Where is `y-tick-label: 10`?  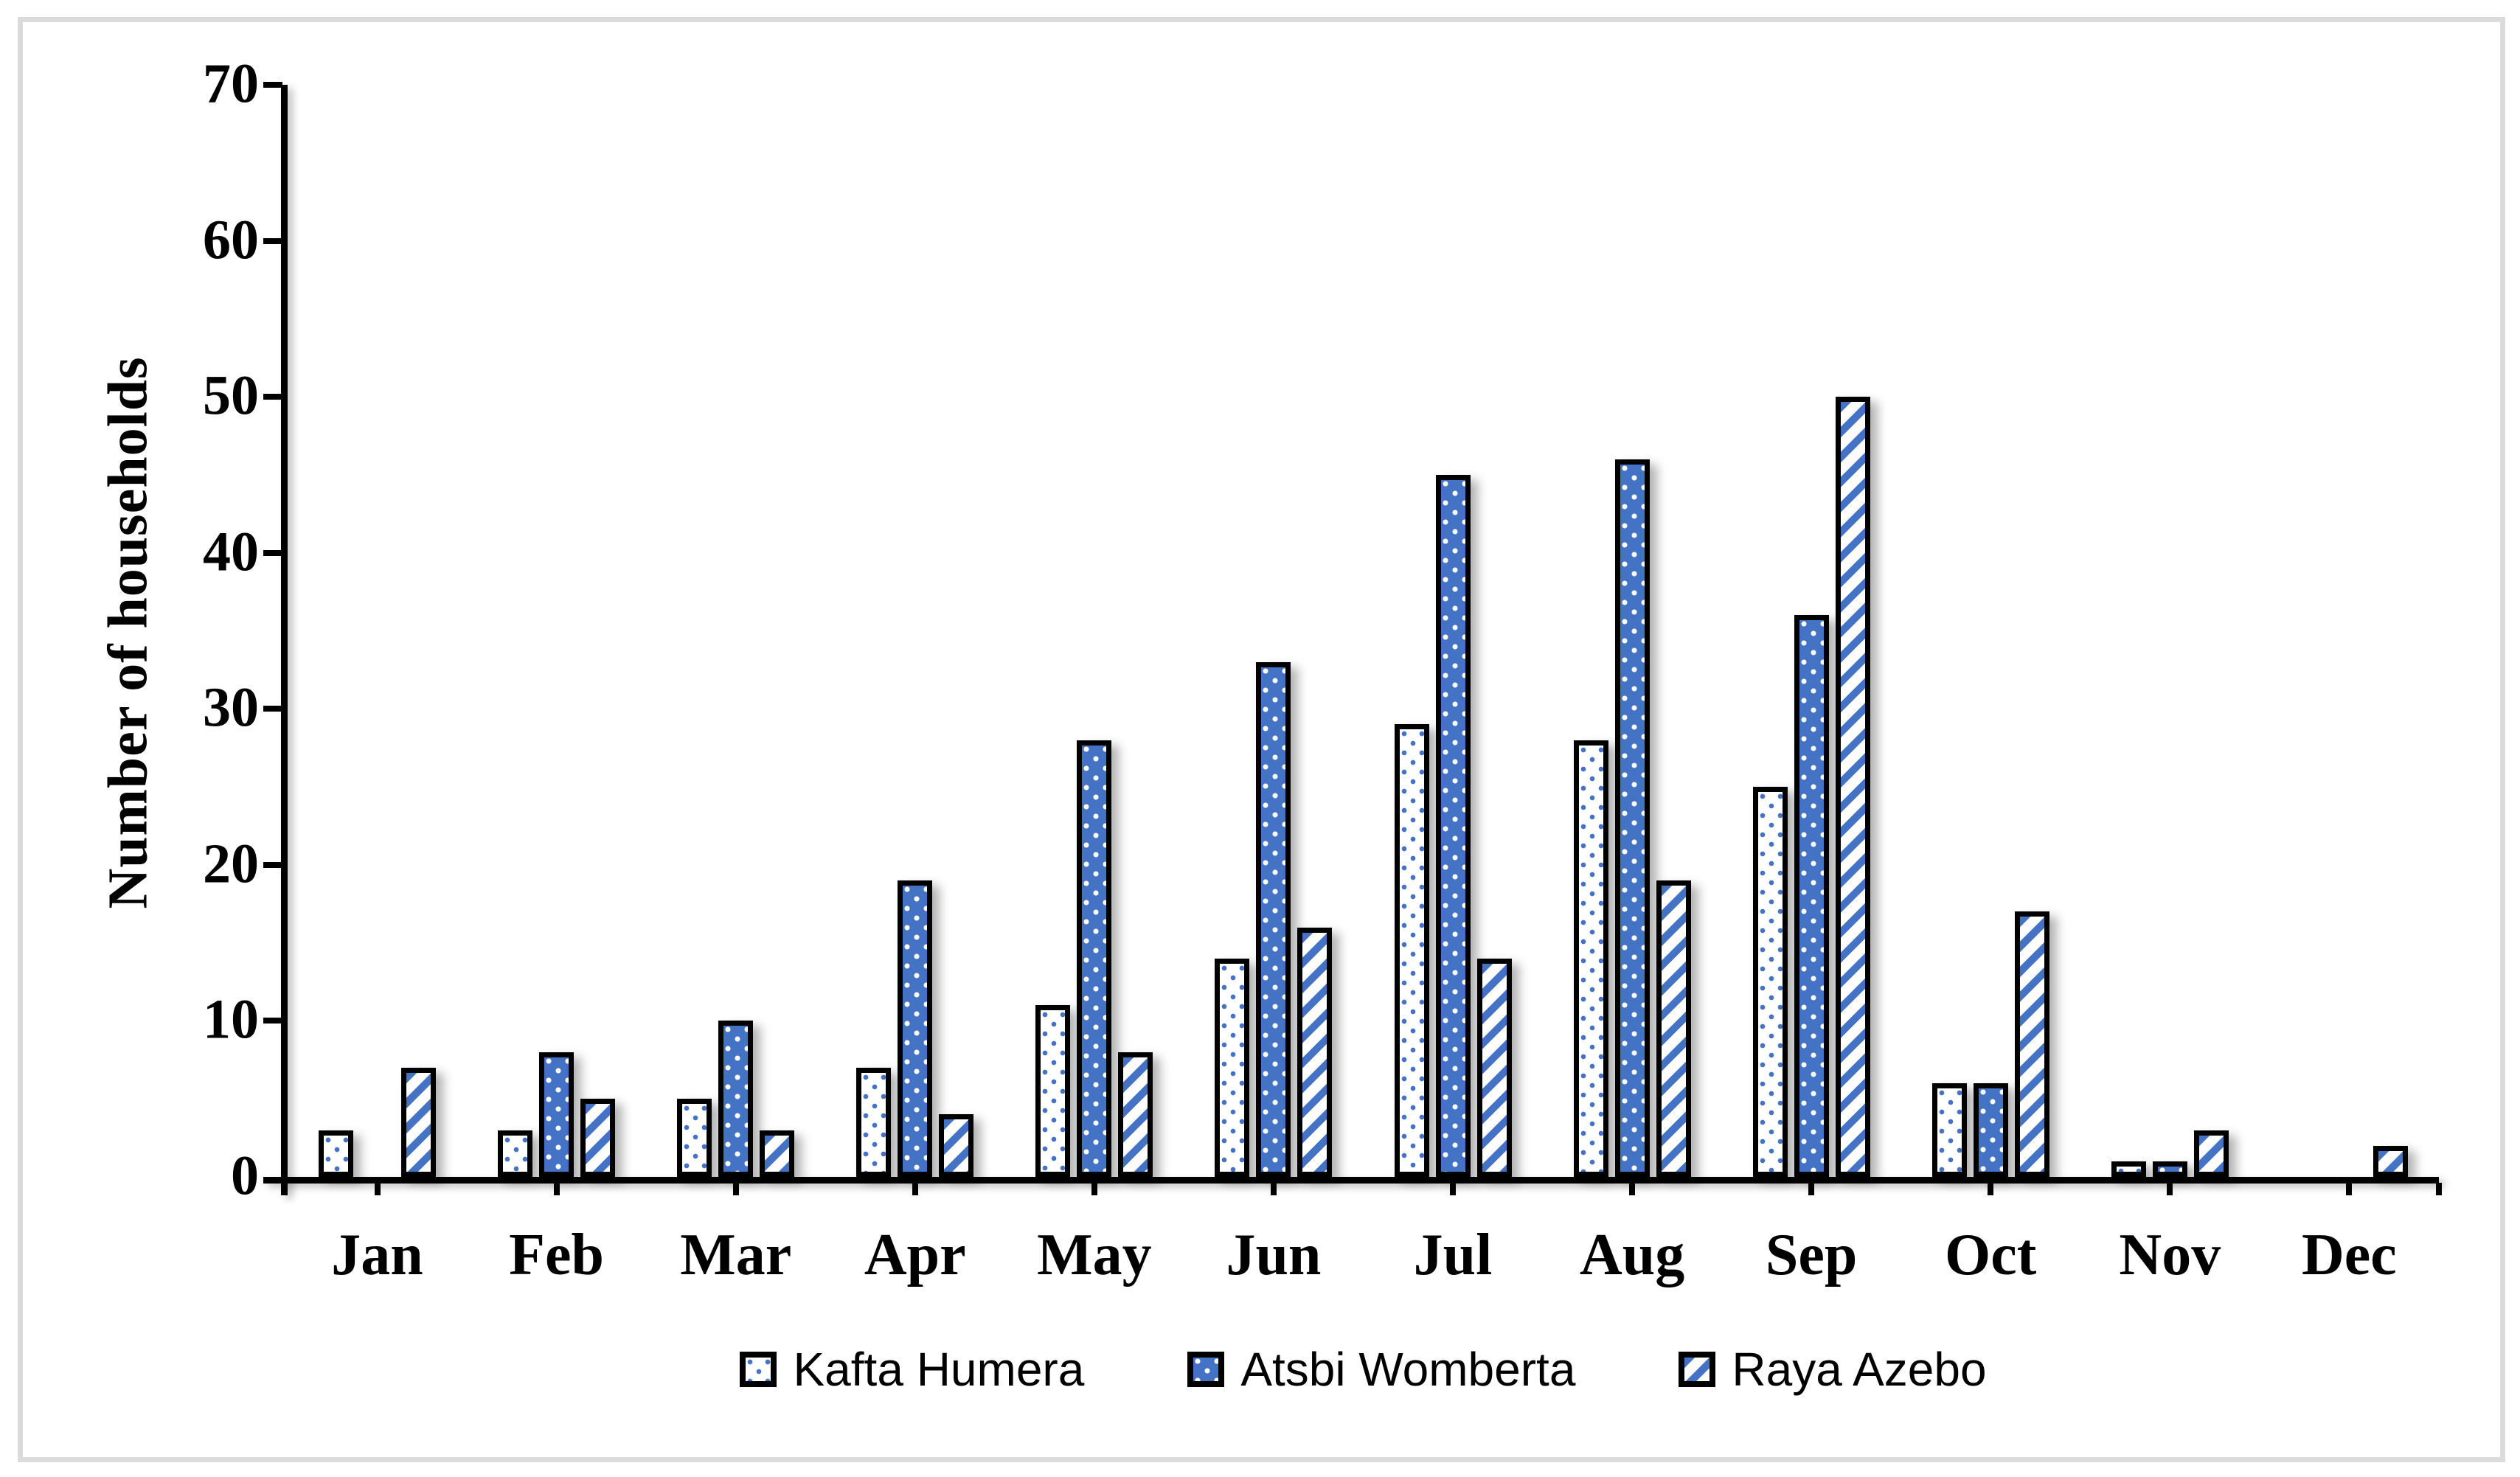 y-tick-label: 10 is located at coordinates (231, 1020).